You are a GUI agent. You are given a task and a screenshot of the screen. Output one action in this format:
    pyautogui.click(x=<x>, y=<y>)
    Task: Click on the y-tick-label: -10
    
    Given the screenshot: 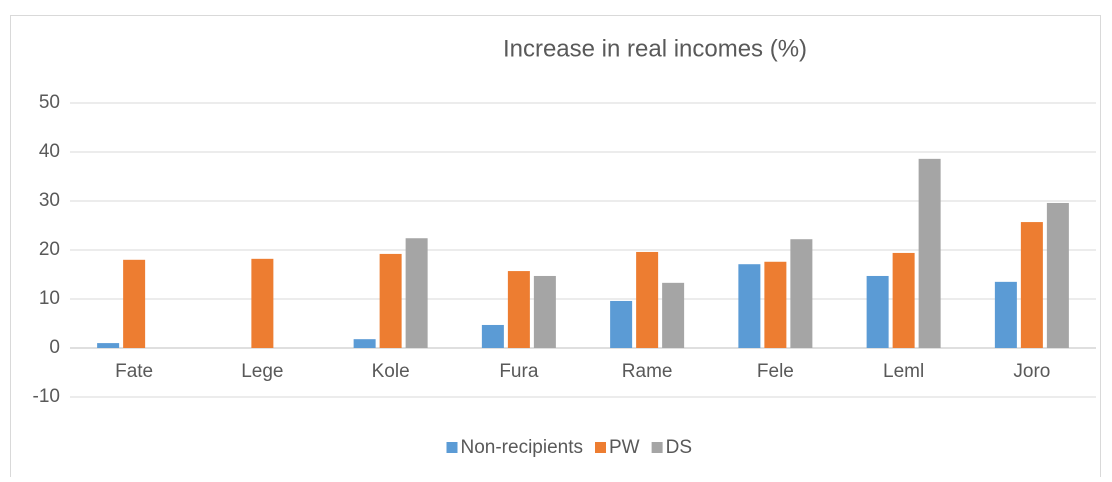 What is the action you would take?
    pyautogui.click(x=46, y=396)
    